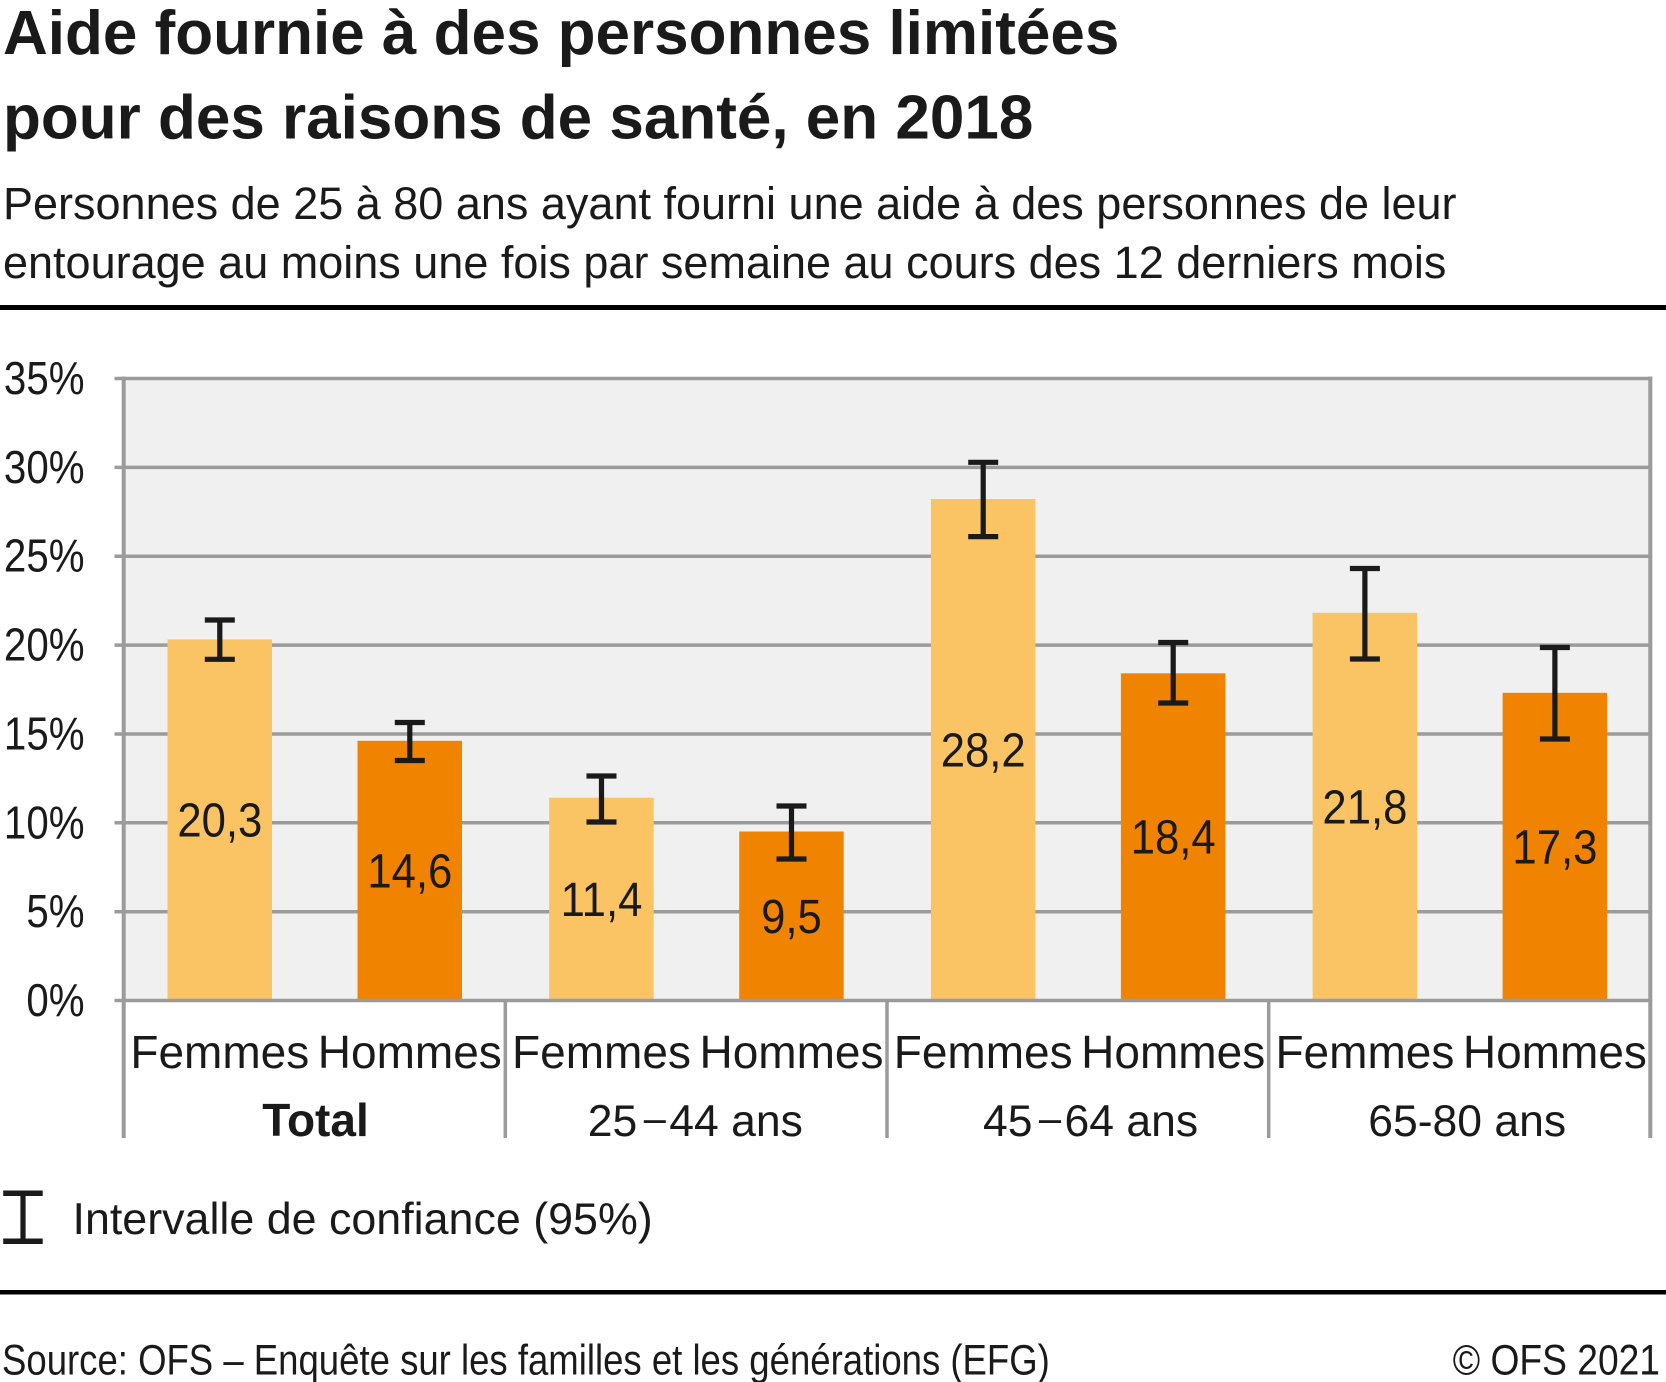 Image resolution: width=1666 pixels, height=1382 pixels. What do you see at coordinates (315, 1120) in the screenshot?
I see `svg-text: Total` at bounding box center [315, 1120].